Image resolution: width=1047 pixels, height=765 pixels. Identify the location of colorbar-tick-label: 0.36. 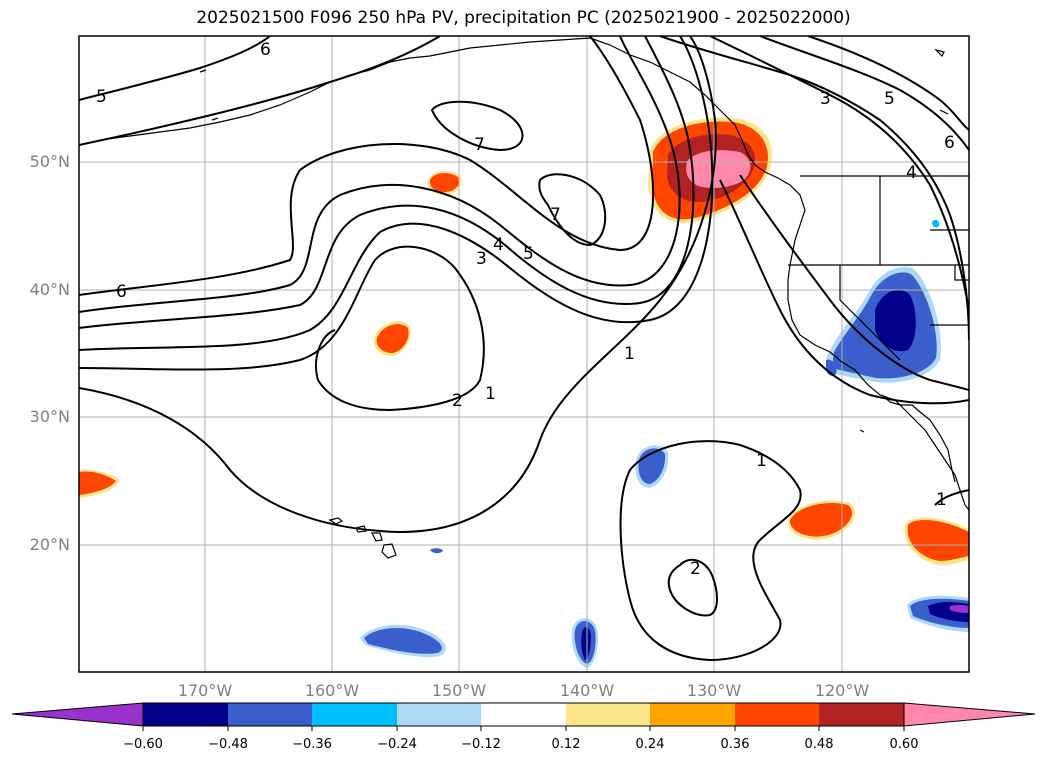
(735, 744).